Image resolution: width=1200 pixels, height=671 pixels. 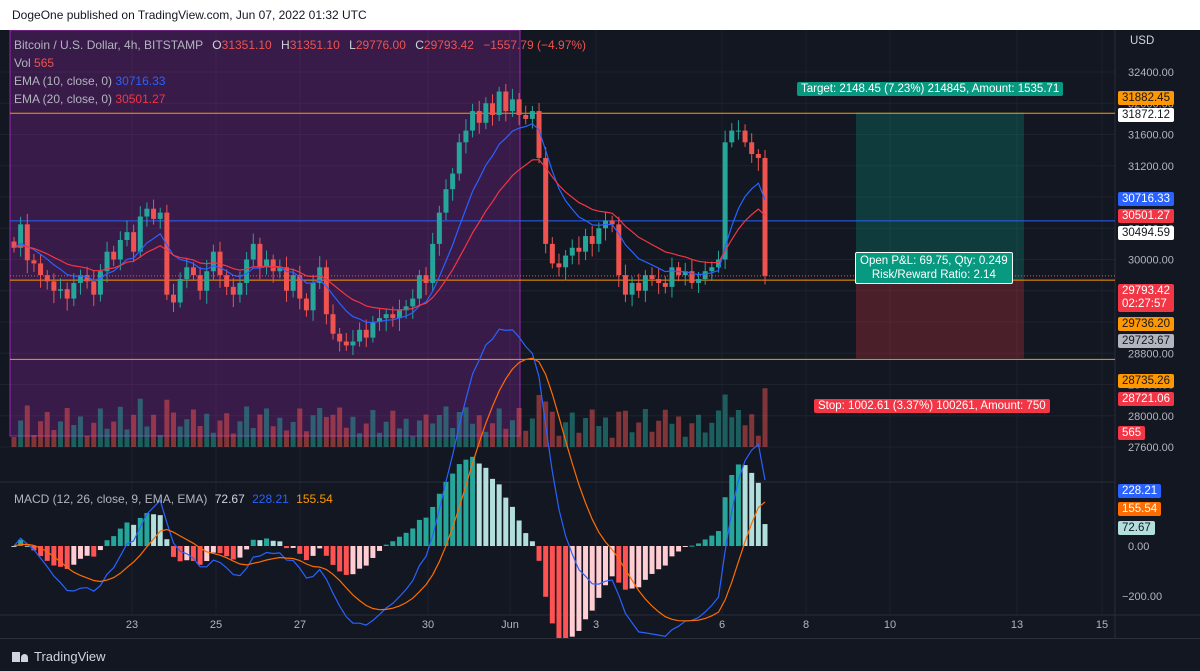 What do you see at coordinates (934, 261) in the screenshot?
I see `pnl-text: Open P&L: 69.75, Qty: 0.249` at bounding box center [934, 261].